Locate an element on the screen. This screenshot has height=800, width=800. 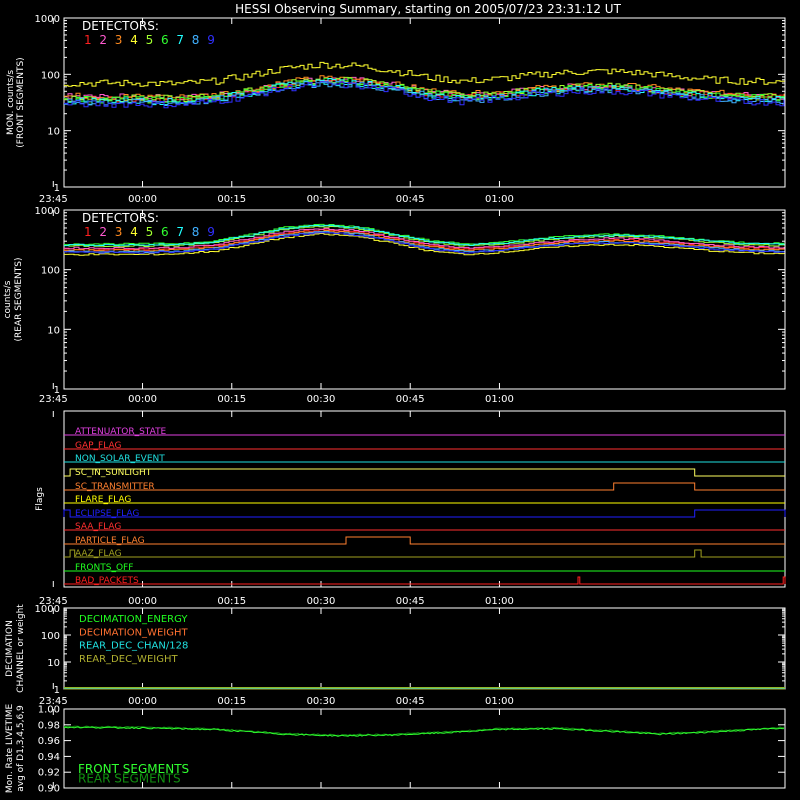
legend-entry: 1 is located at coordinates (88, 232).